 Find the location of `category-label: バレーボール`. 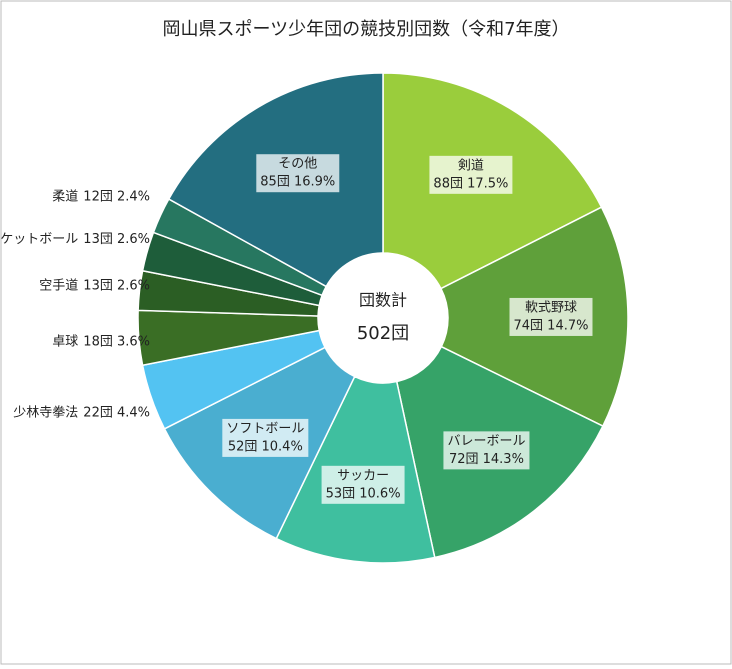

category-label: バレーボール is located at coordinates (486, 441).